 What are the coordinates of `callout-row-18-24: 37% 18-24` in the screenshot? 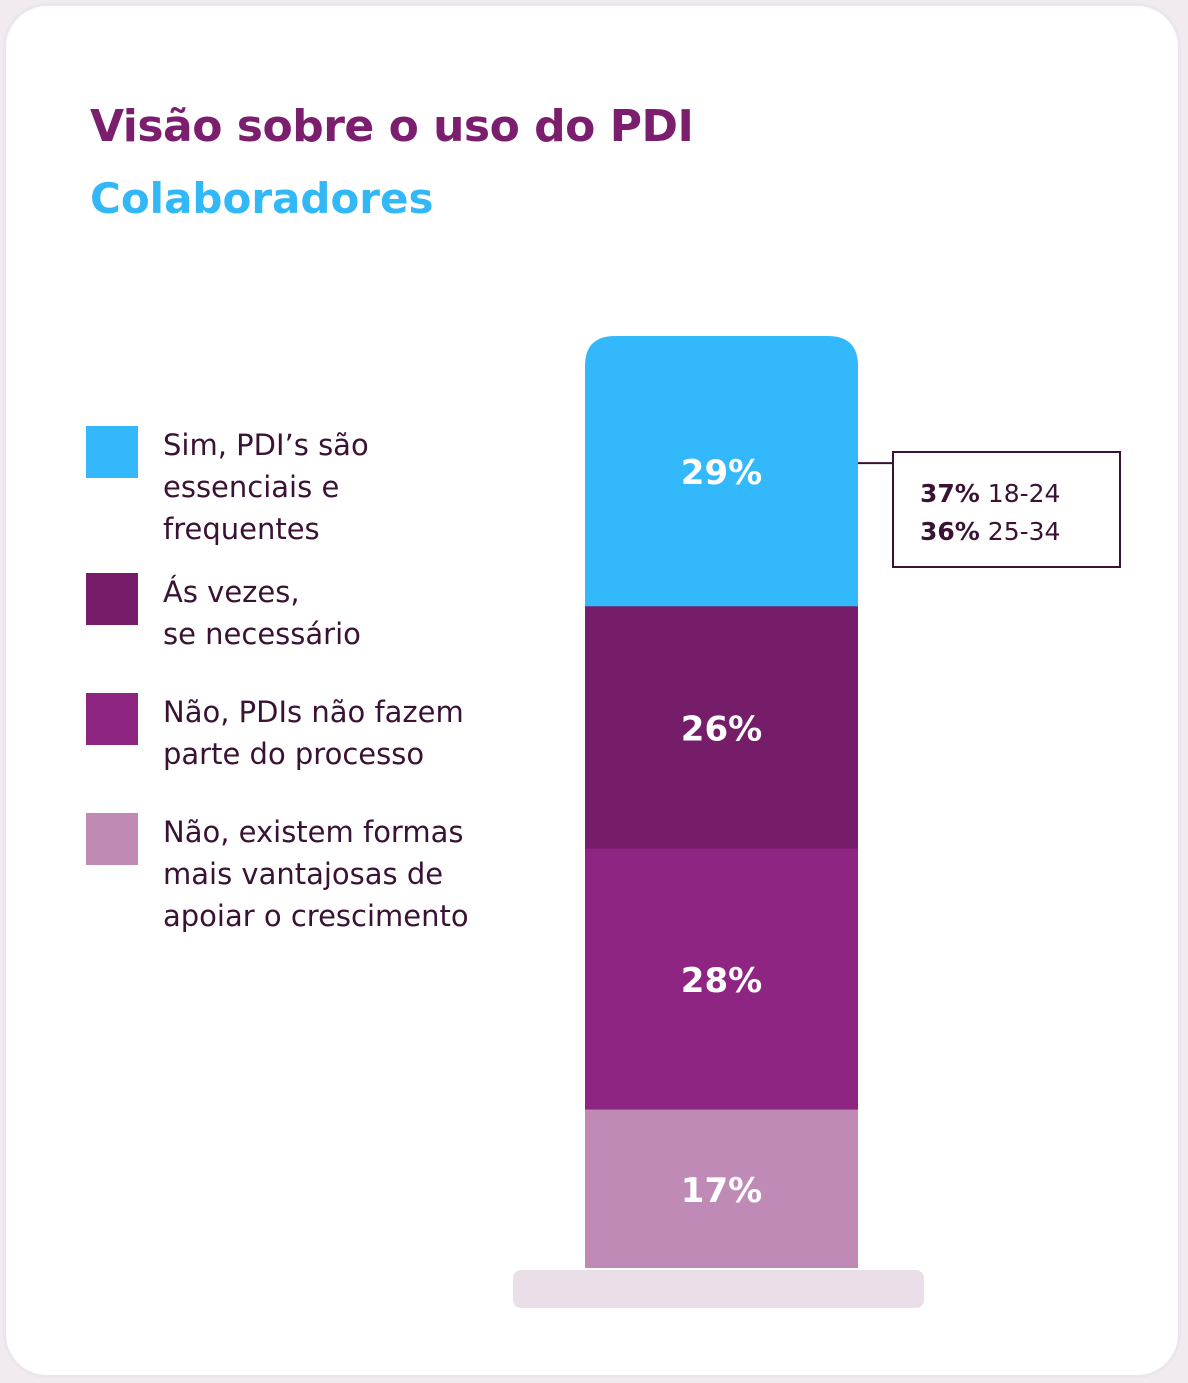 It's located at (1019, 494).